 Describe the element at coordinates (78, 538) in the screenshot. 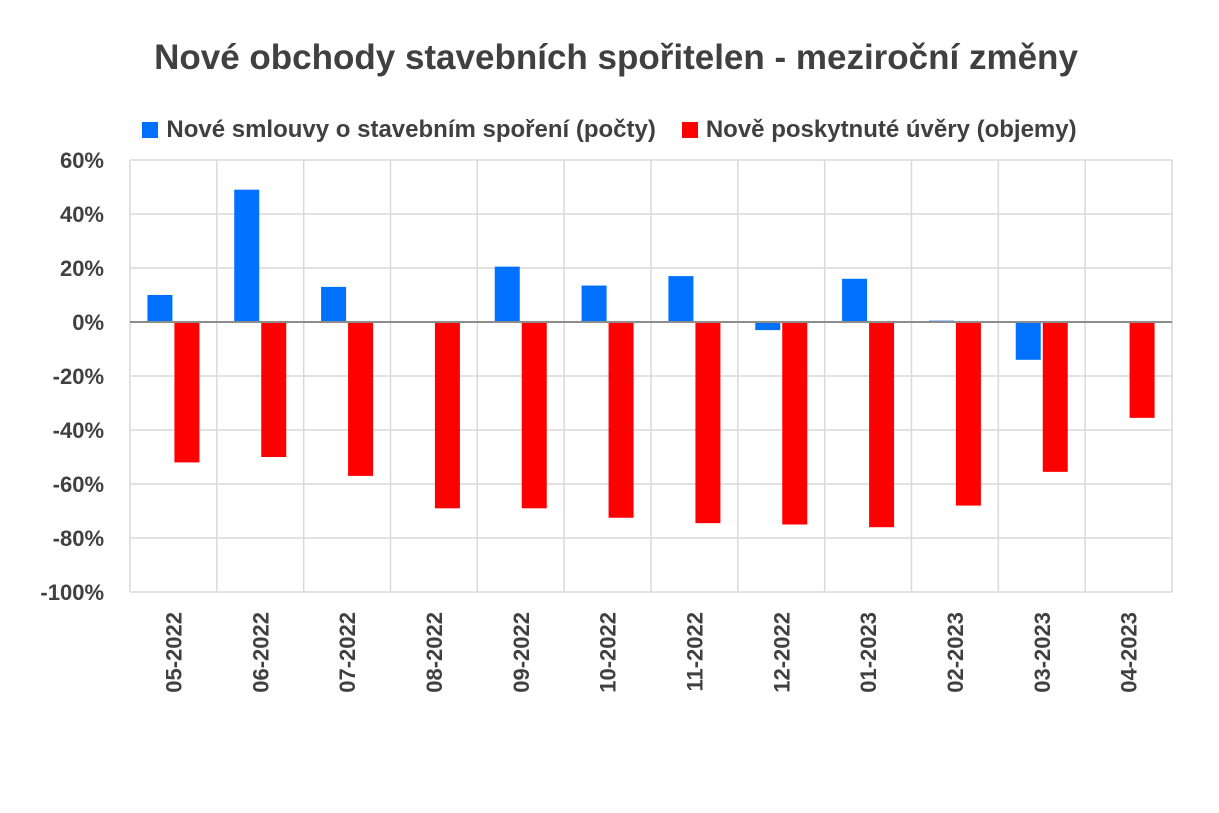

I see `y-tick-label: -80%` at that location.